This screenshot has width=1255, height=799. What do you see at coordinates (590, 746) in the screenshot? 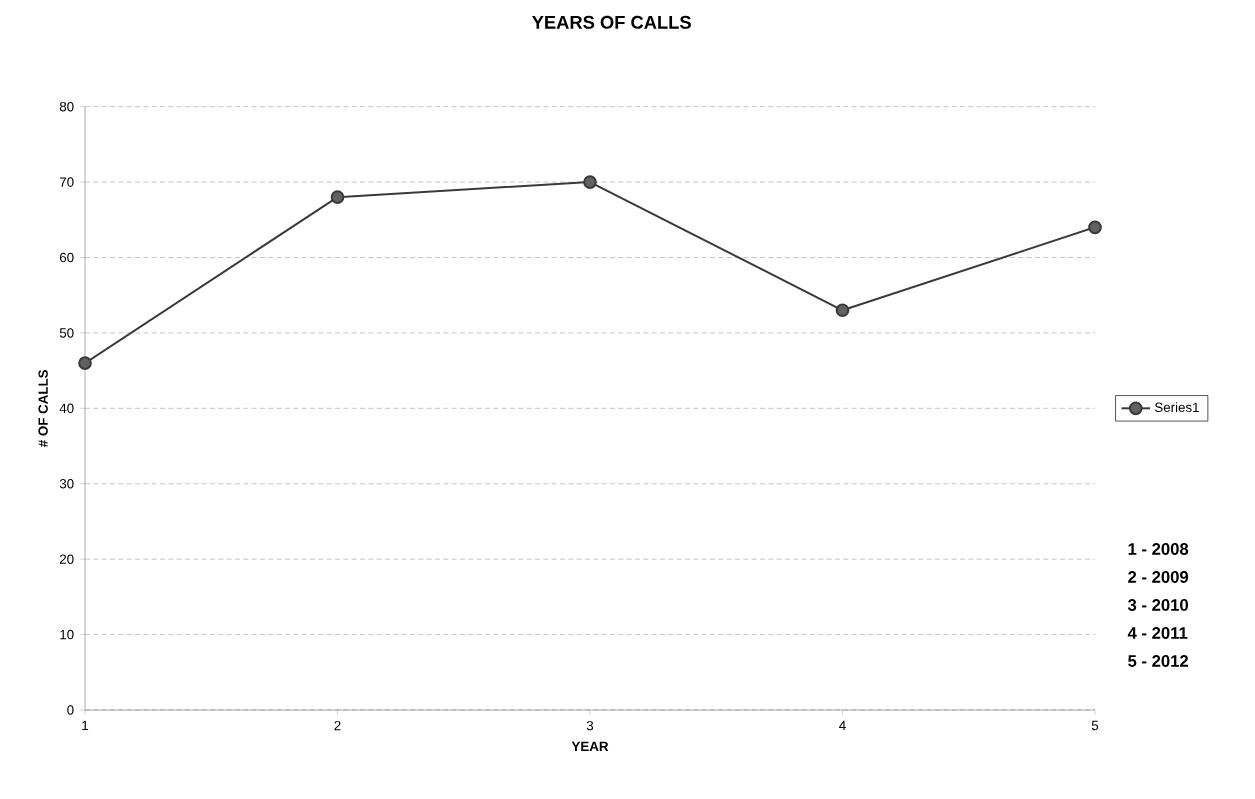
I see `x-axis-title: YEAR` at bounding box center [590, 746].